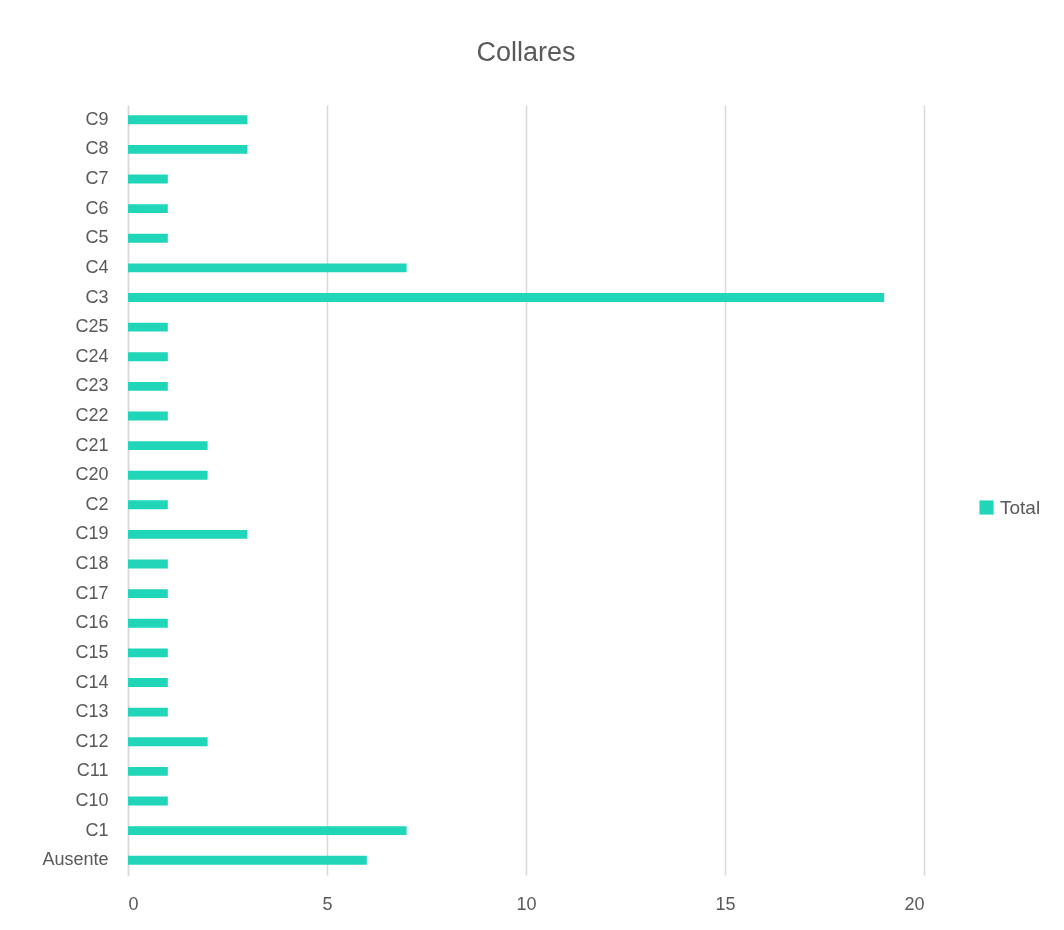 The image size is (1064, 930). I want to click on y-tick-label: C8, so click(97, 148).